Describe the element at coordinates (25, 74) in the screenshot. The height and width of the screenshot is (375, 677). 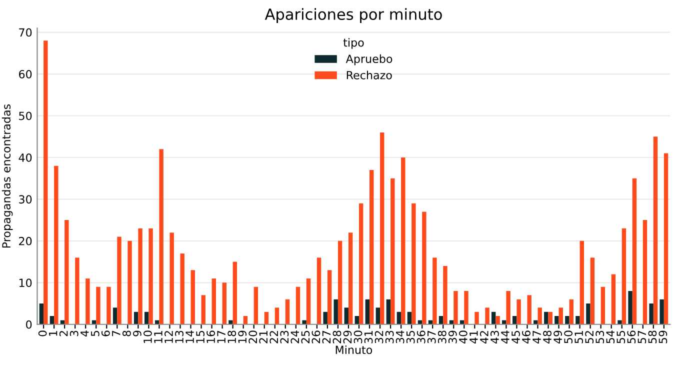
I see `y-tick-label: 60` at that location.